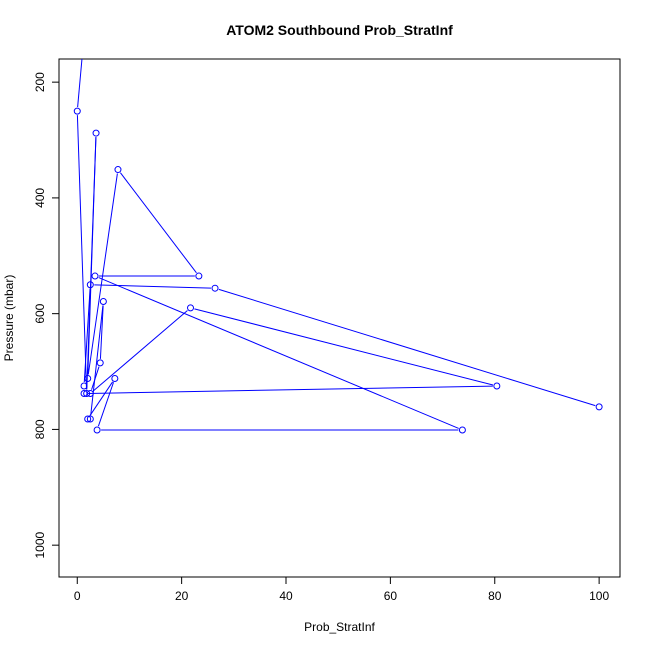  I want to click on chart-title: ATOM2 Southbound Prob_StratInf, so click(339, 30).